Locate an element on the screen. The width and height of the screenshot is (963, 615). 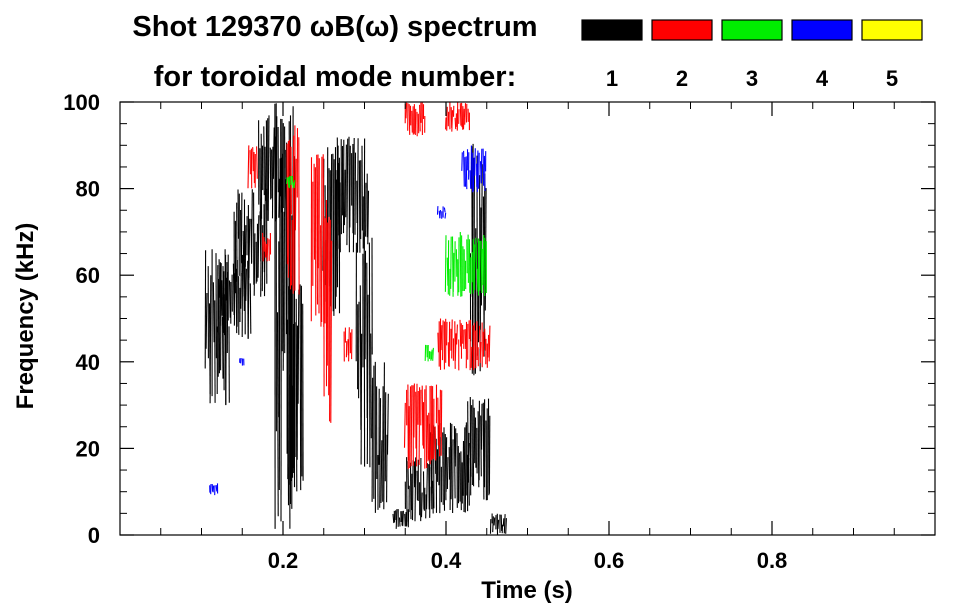
y-axis-label: Frequency (kHz) is located at coordinates (25, 316).